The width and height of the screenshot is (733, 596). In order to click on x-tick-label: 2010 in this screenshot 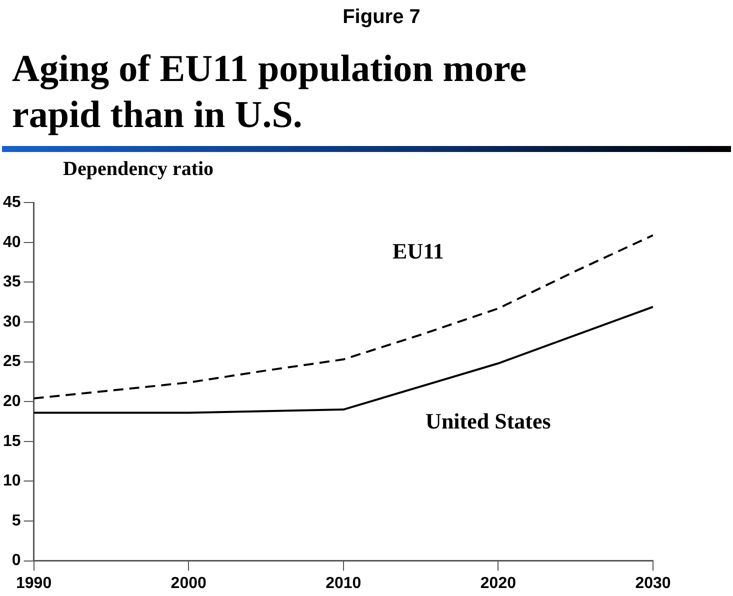, I will do `click(344, 583)`.